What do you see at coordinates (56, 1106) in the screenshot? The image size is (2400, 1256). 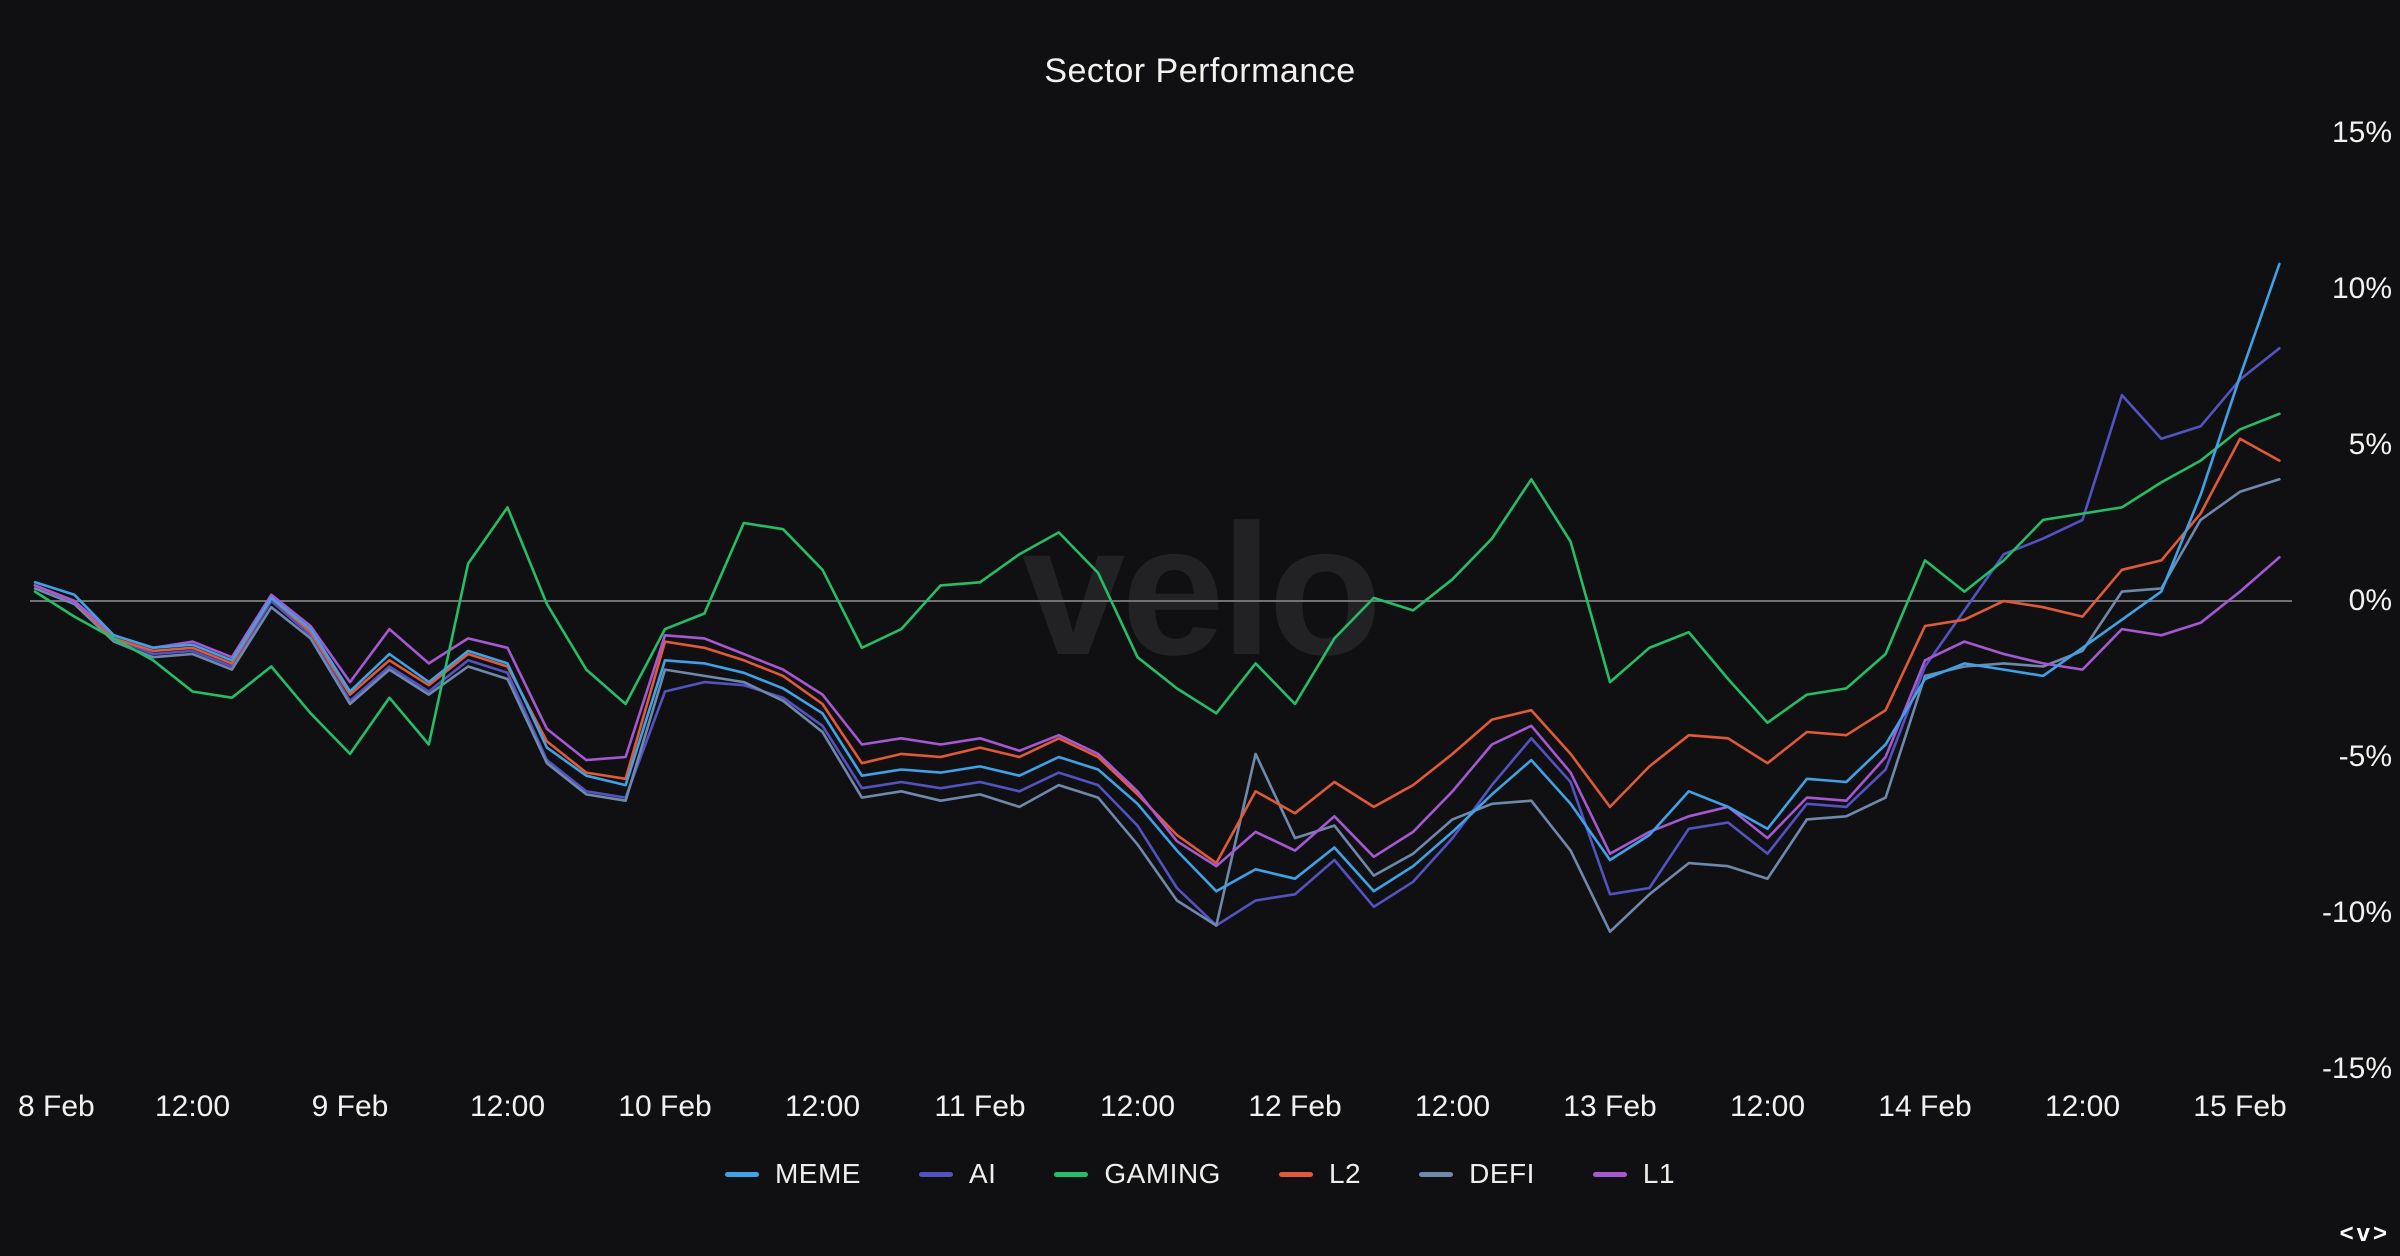 I see `x-axis-label: 8 Feb` at bounding box center [56, 1106].